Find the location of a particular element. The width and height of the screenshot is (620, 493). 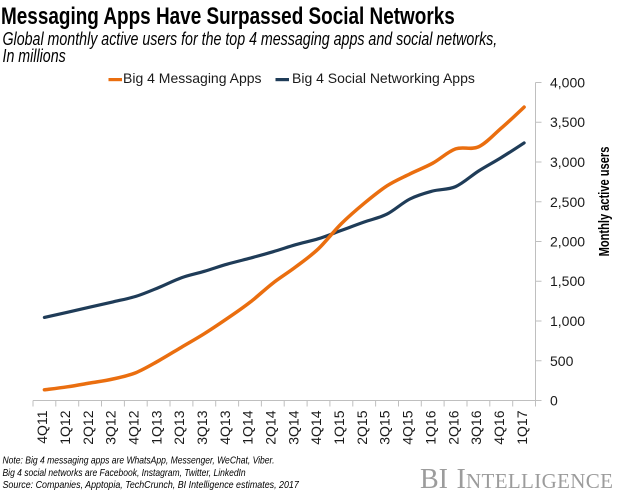

svg-text: 1,500 is located at coordinates (567, 281).